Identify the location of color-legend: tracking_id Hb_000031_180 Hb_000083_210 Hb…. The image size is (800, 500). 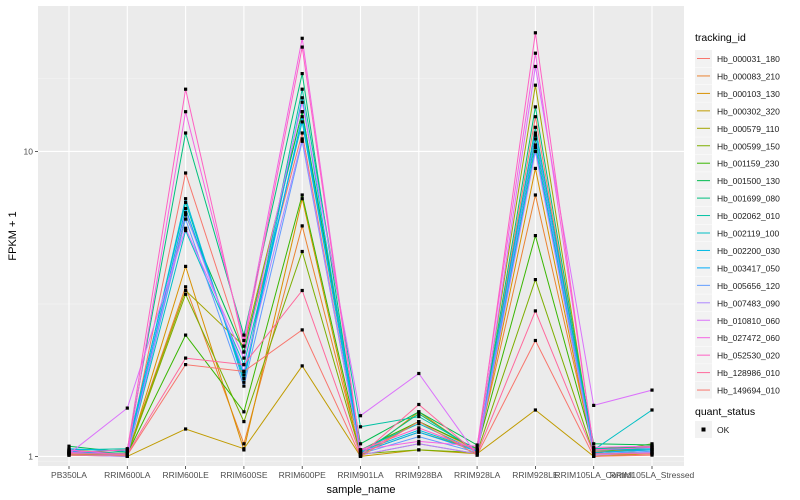
(737, 215).